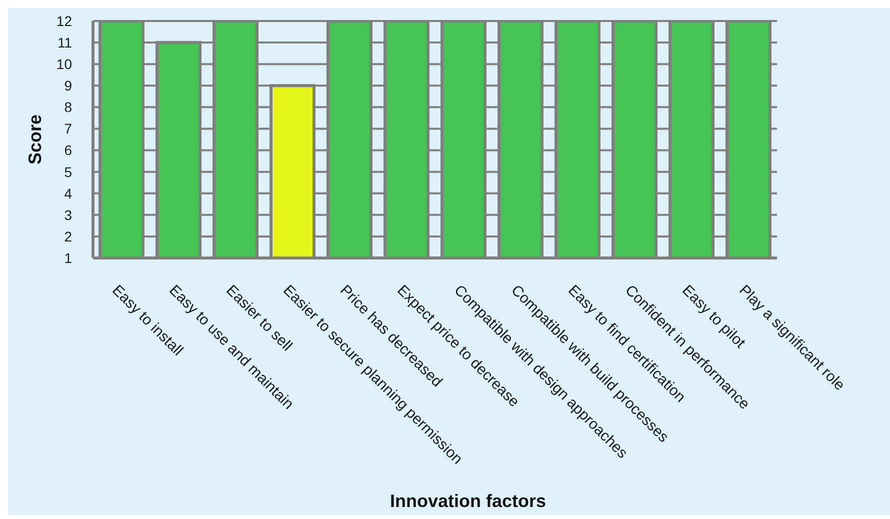 The width and height of the screenshot is (890, 519). I want to click on y-tick-label: 3, so click(68, 214).